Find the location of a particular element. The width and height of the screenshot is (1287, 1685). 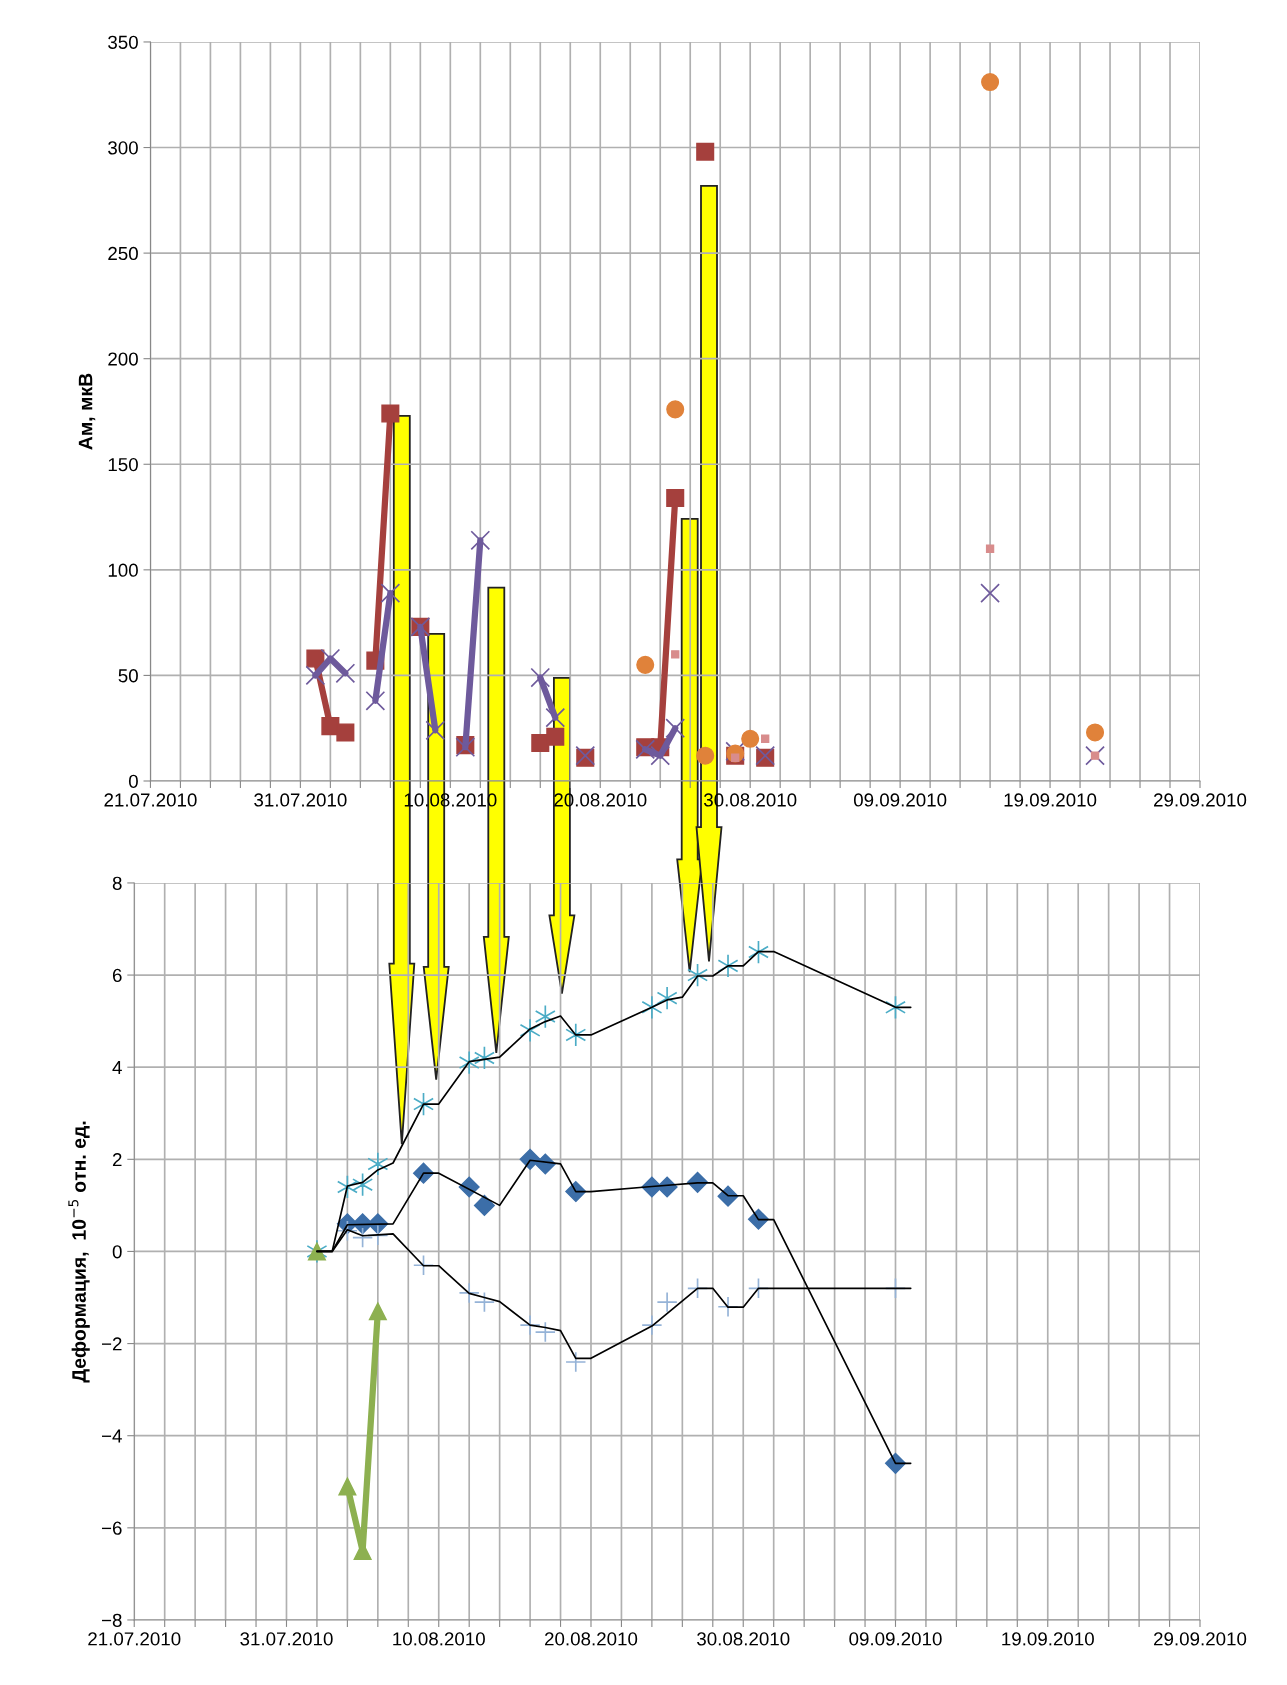

y-tick-label: 250 is located at coordinates (123, 253).